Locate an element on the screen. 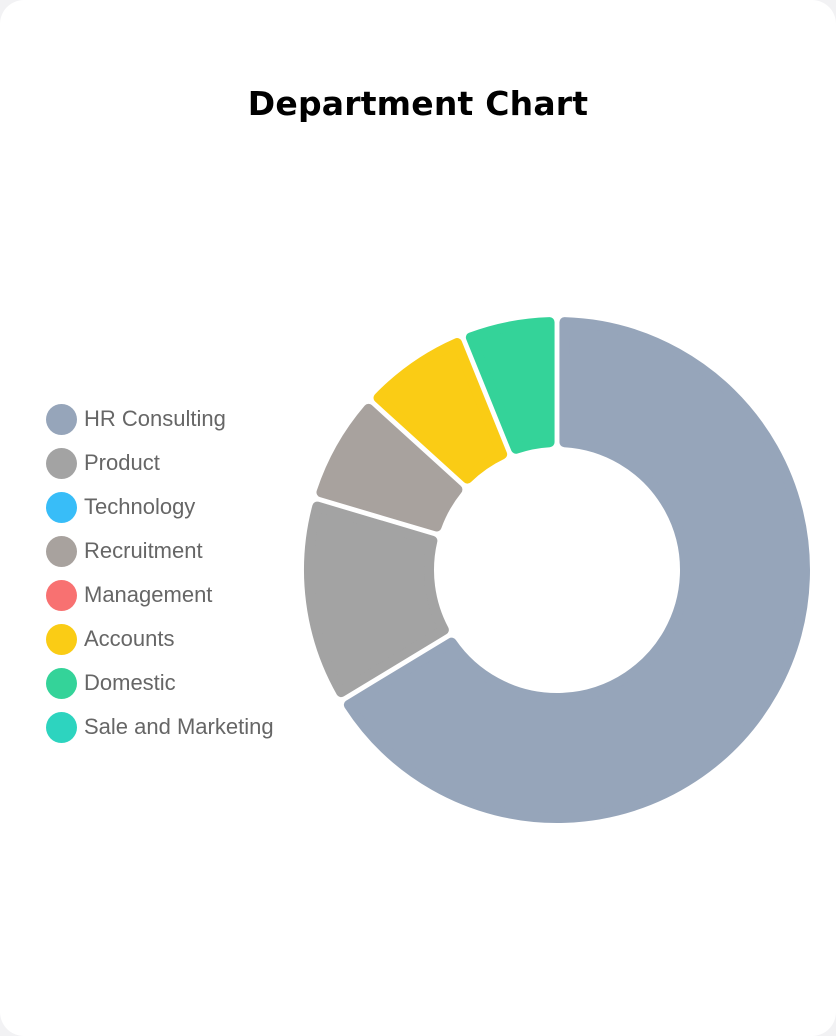 Image resolution: width=836 pixels, height=1036 pixels. legend-label: Recruitment is located at coordinates (143, 550).